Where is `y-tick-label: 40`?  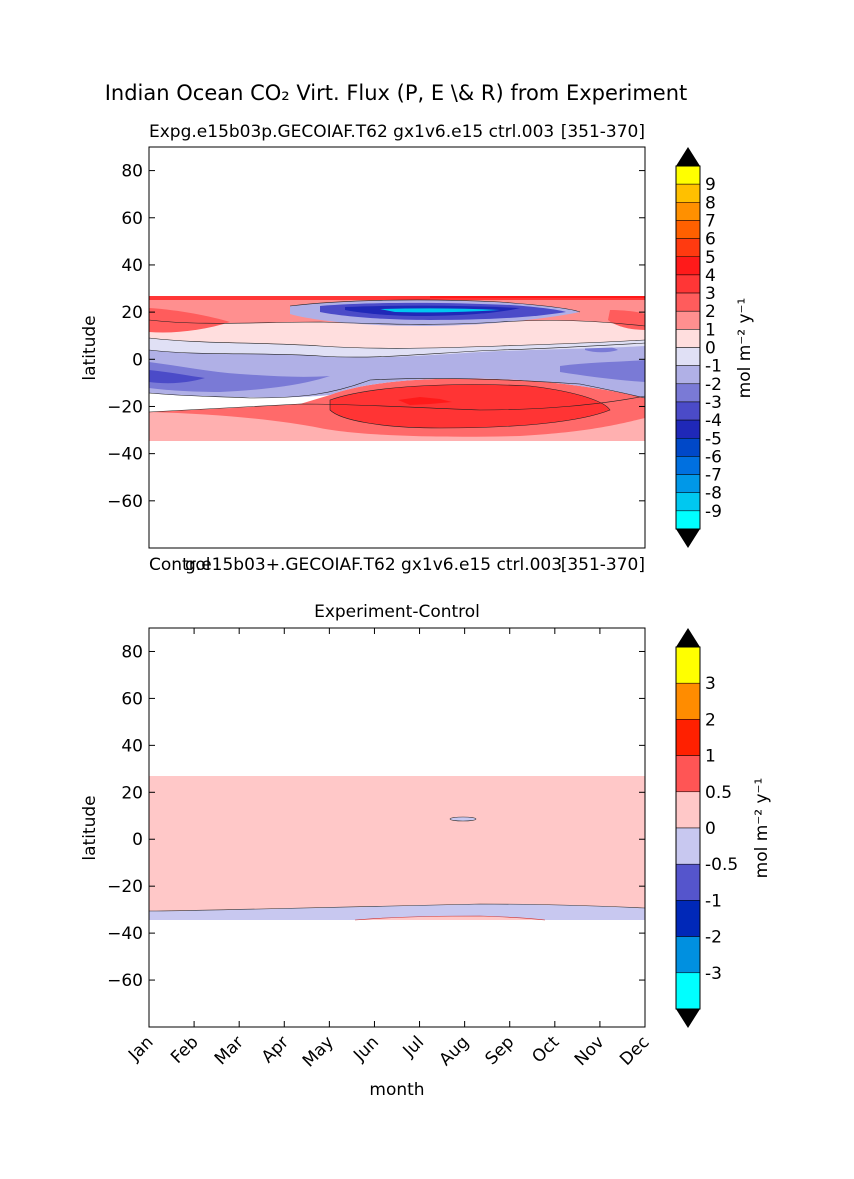 y-tick-label: 40 is located at coordinates (132, 266).